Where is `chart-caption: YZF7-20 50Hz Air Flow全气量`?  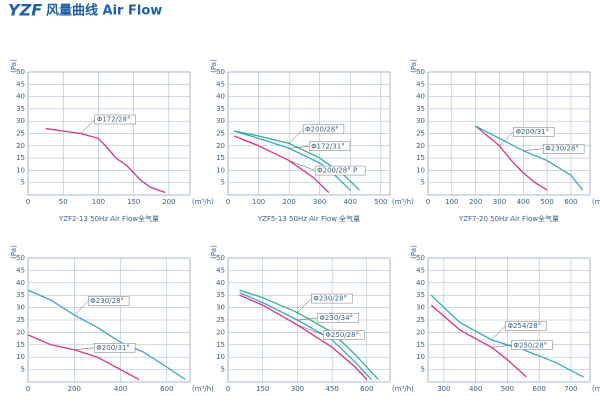 chart-caption: YZF7-20 50Hz Air Flow全气量 is located at coordinates (508, 218).